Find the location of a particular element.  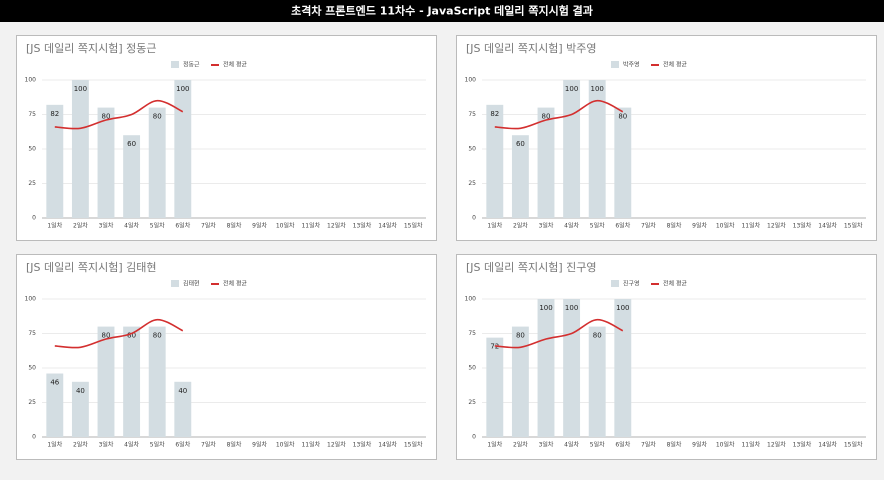

chart-title: [JS 데일리 쪽지시험] 진구영 is located at coordinates (531, 267).